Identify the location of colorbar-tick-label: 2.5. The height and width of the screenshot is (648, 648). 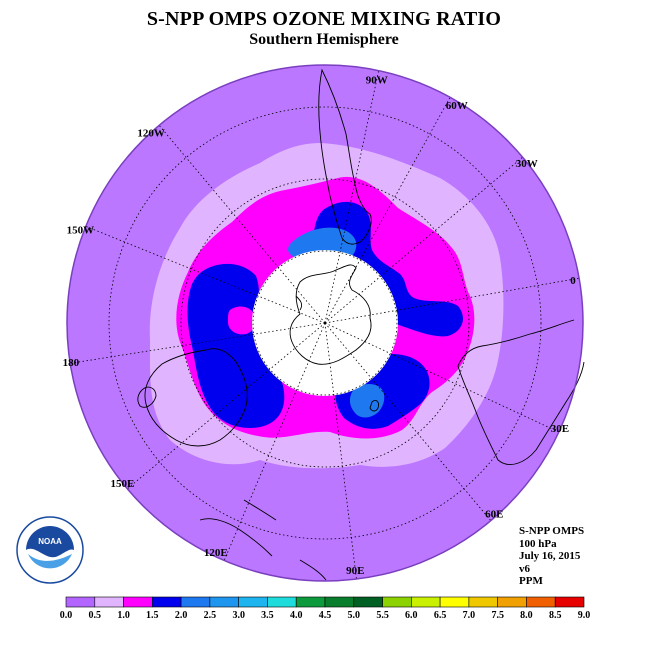
(210, 615).